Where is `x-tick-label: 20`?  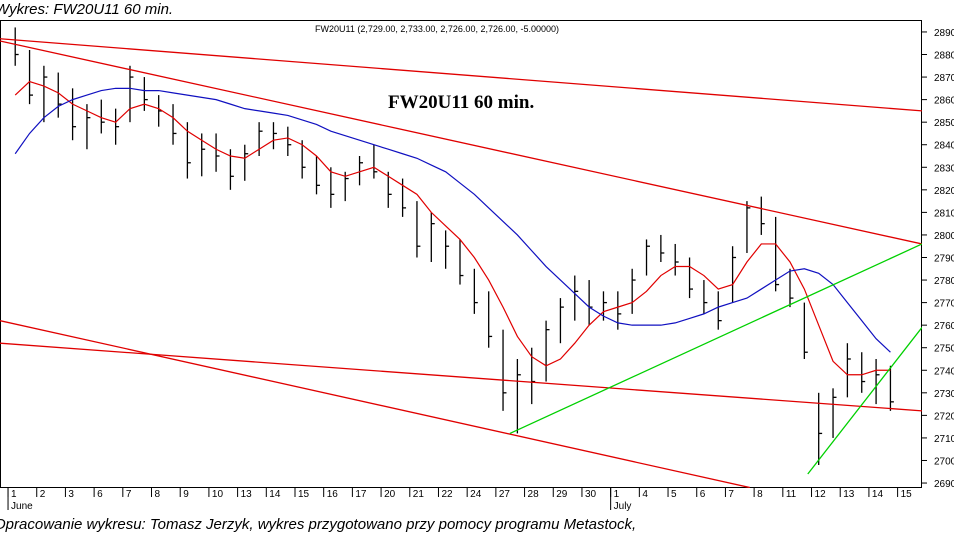
x-tick-label: 20 is located at coordinates (390, 494).